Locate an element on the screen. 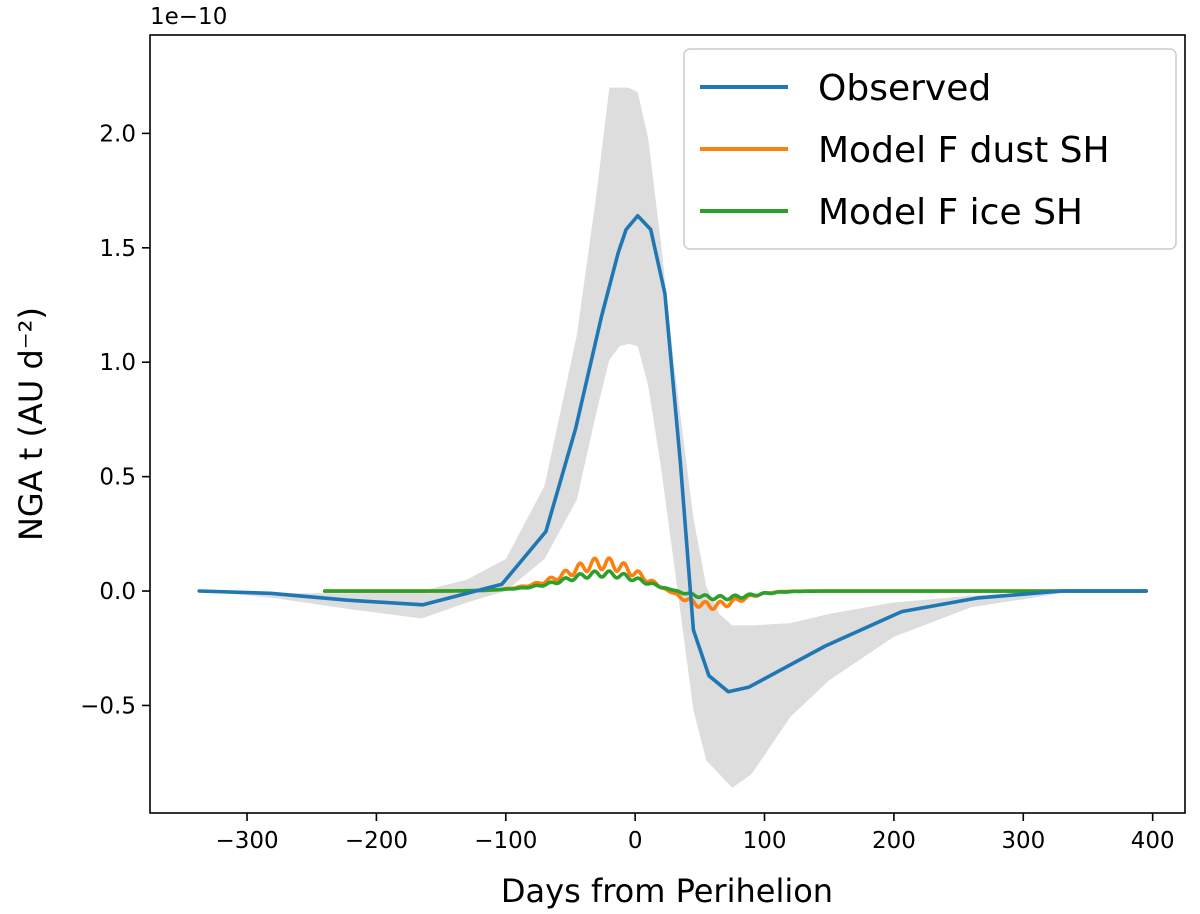 The image size is (1200, 914). y-axis-label: NGA t (AU d⁻²) is located at coordinates (31, 424).